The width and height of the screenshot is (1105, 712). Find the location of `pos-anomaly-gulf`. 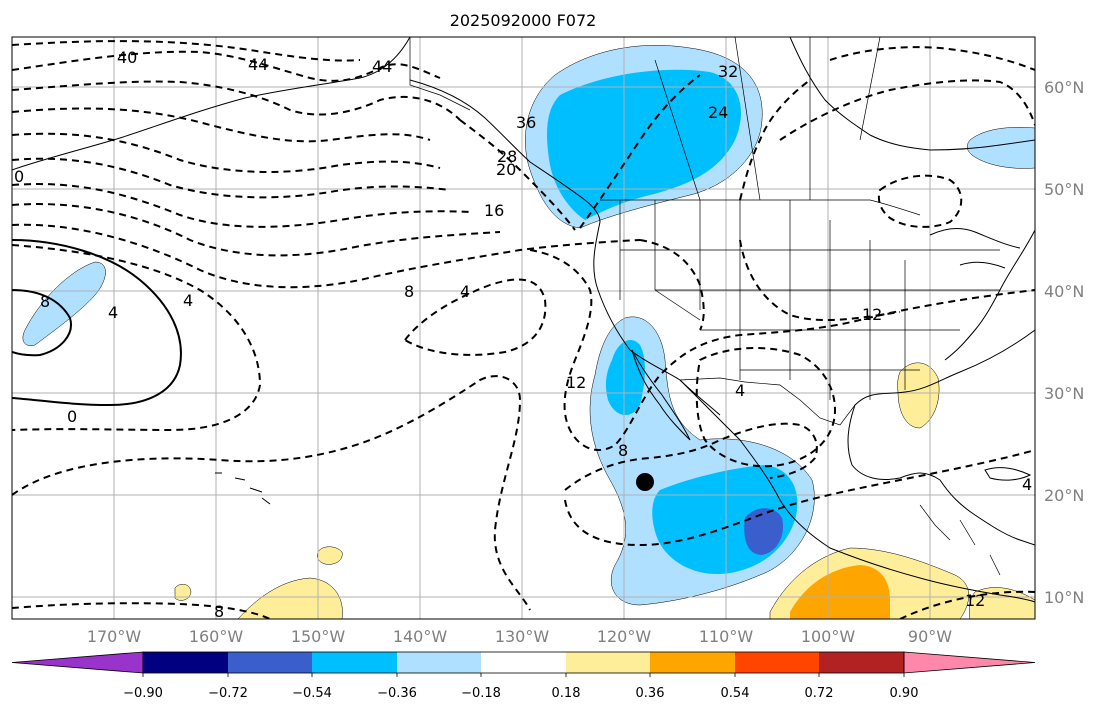

pos-anomaly-gulf is located at coordinates (918, 395).